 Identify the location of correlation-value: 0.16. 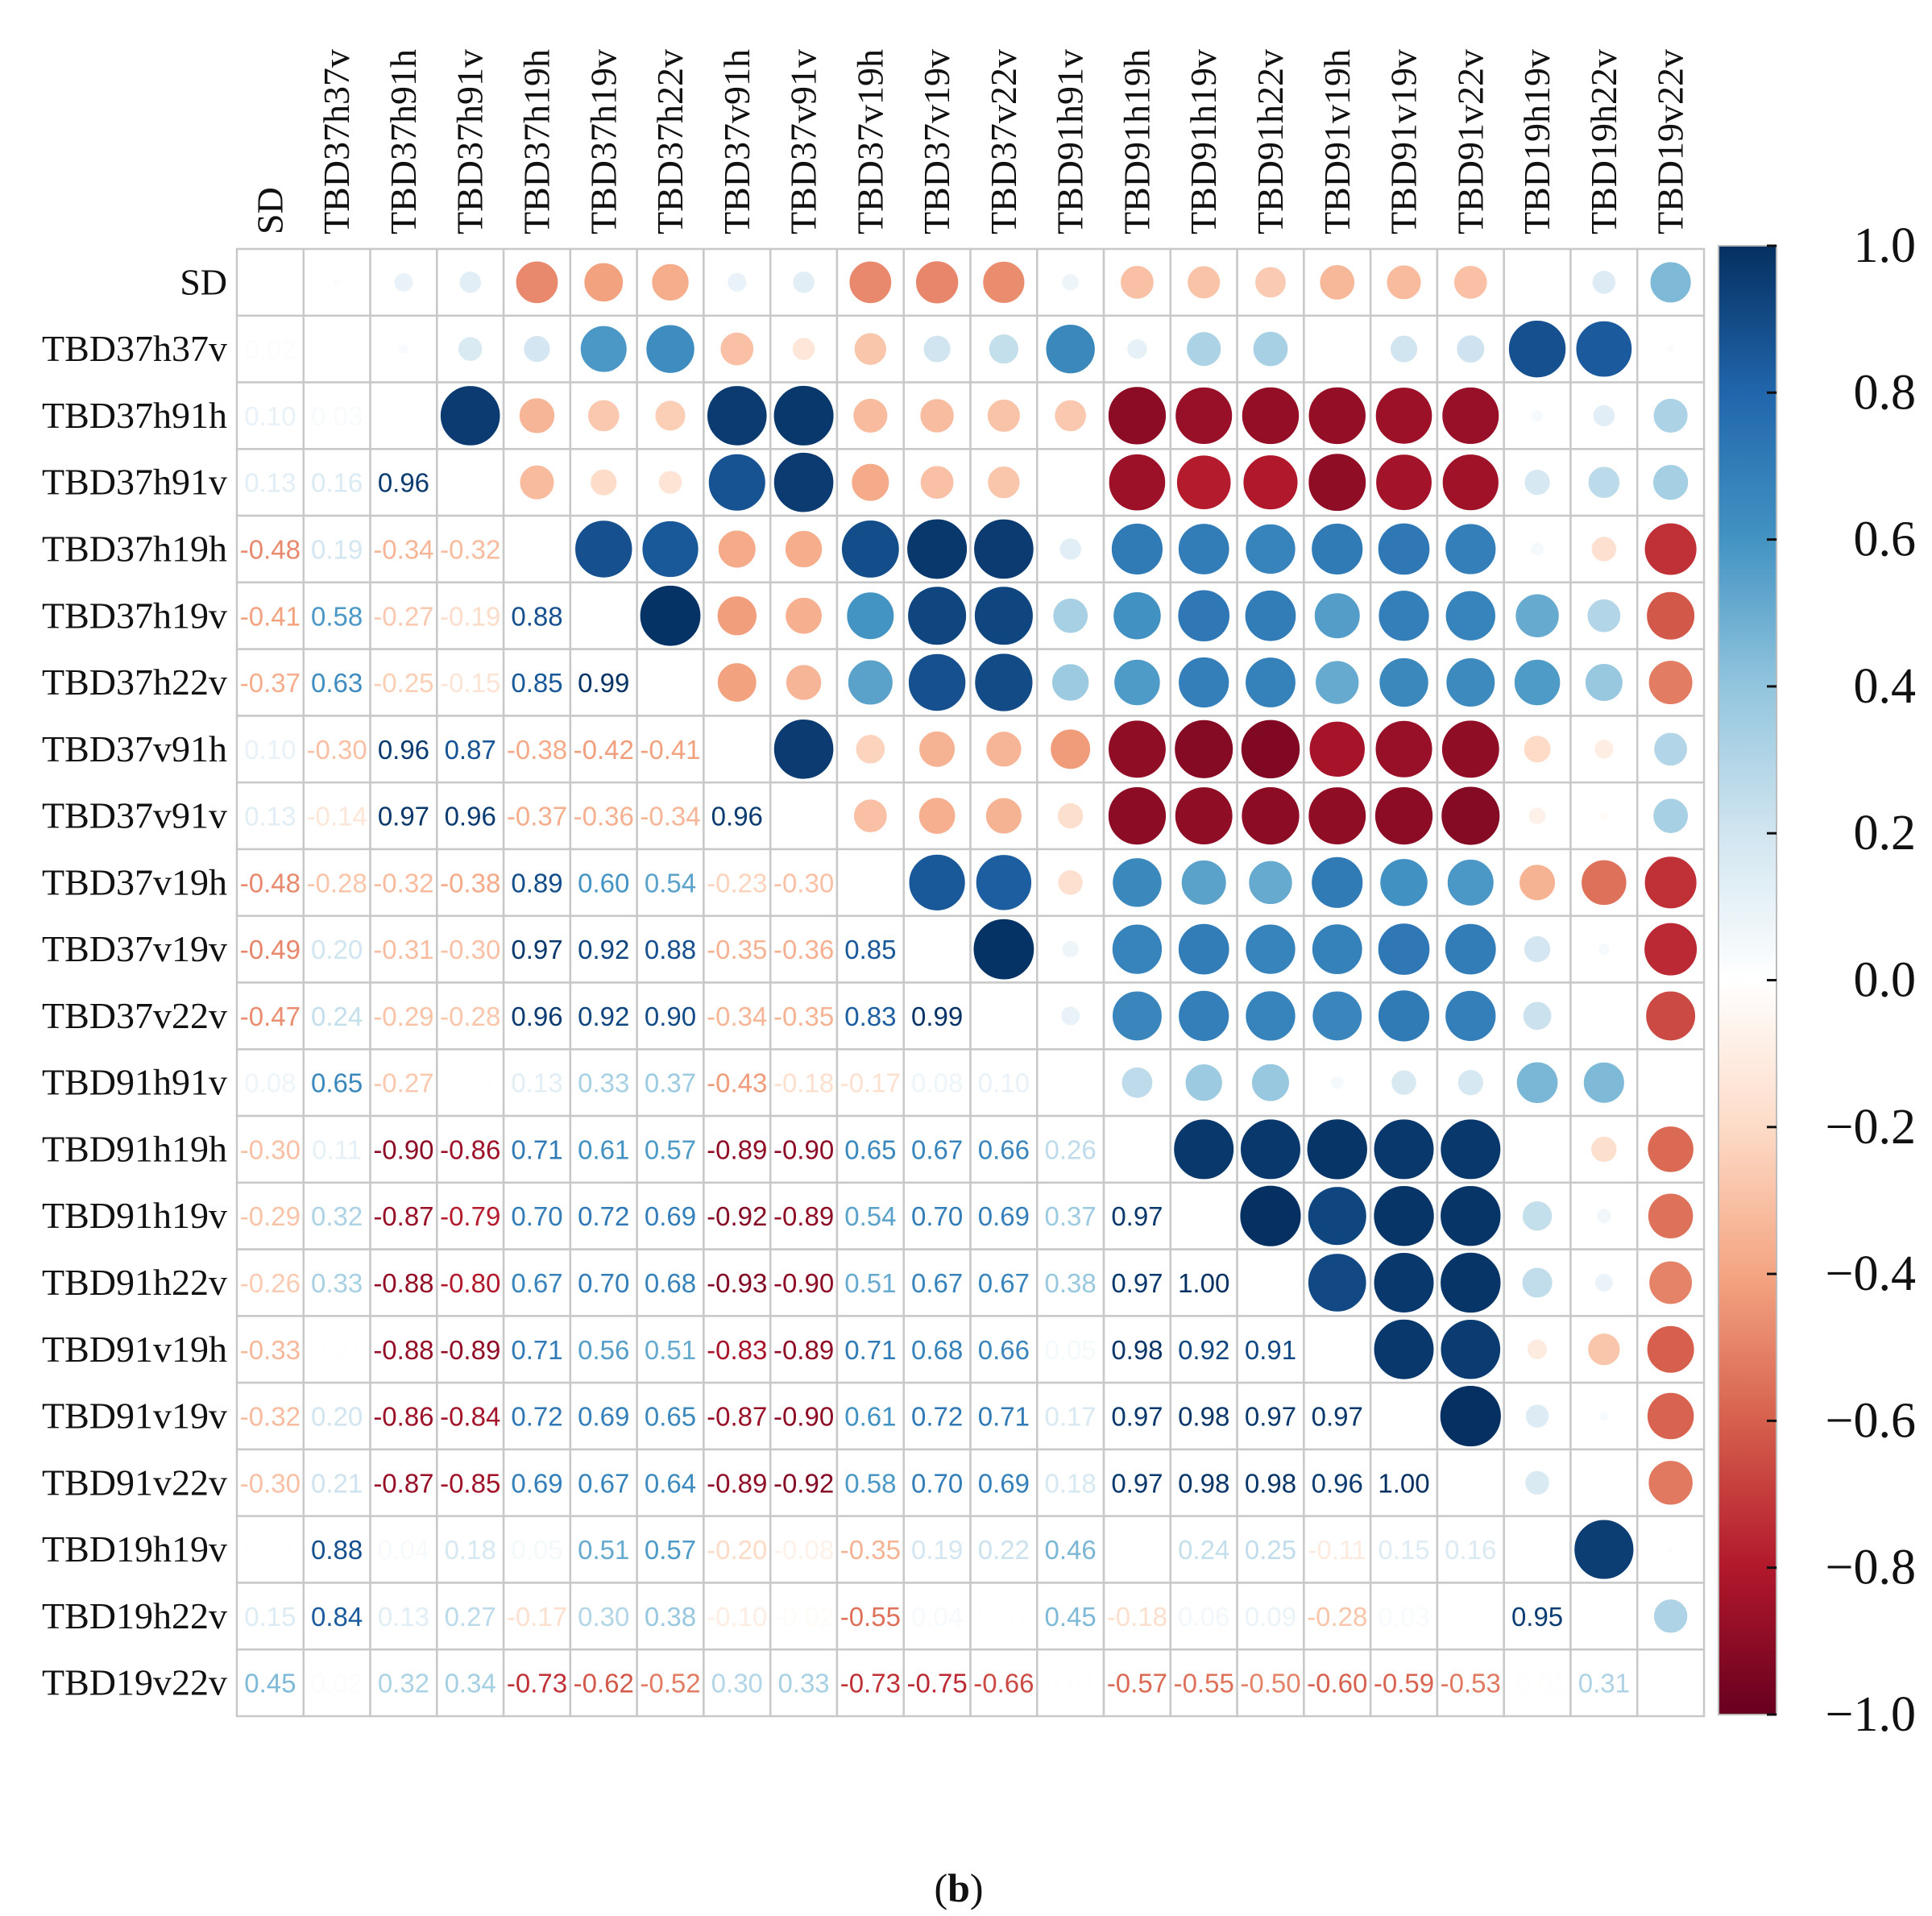
(1470, 1550).